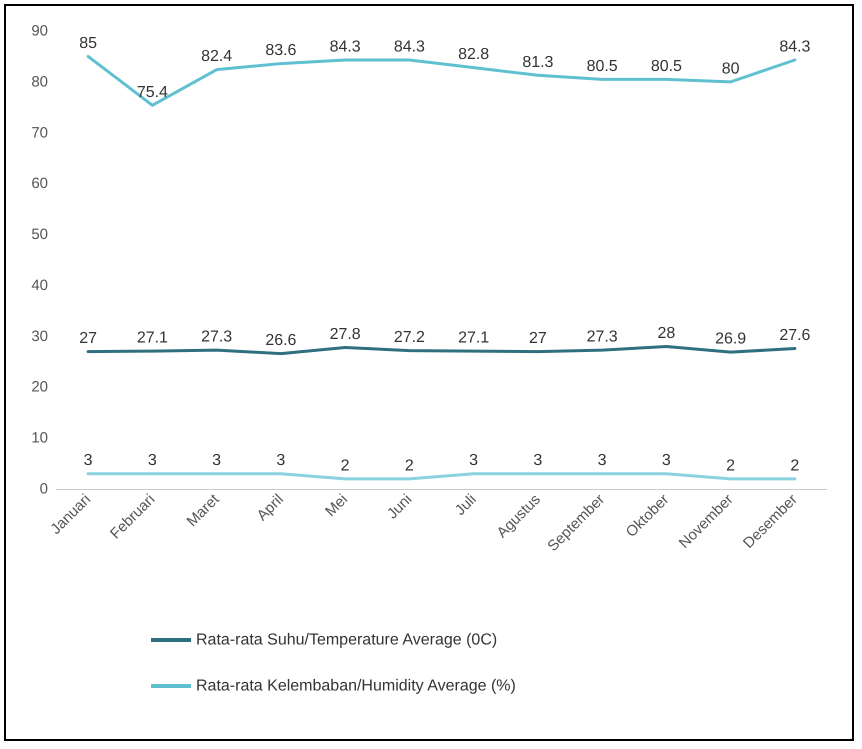 The image size is (862, 749). What do you see at coordinates (466, 504) in the screenshot?
I see `x-tick-label: Juli` at bounding box center [466, 504].